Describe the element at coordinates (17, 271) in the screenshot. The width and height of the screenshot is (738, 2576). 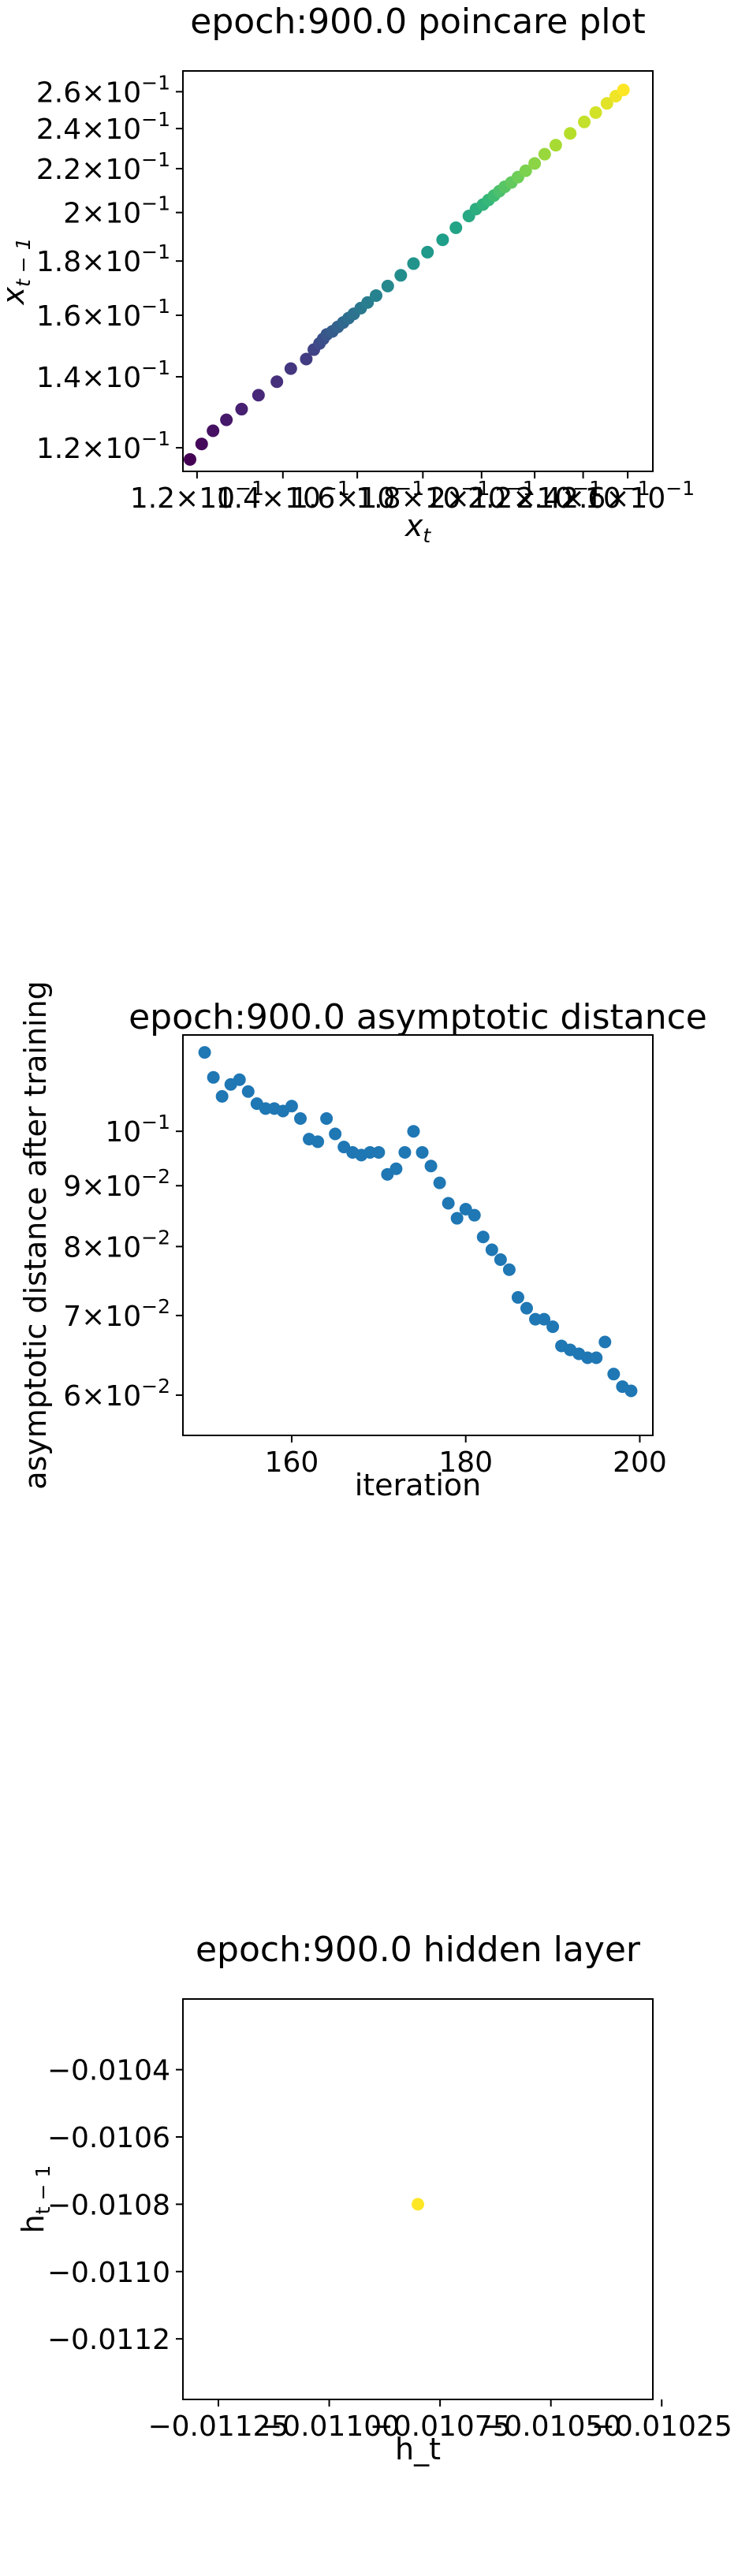
I see `y-axis-label: xt − 1` at that location.